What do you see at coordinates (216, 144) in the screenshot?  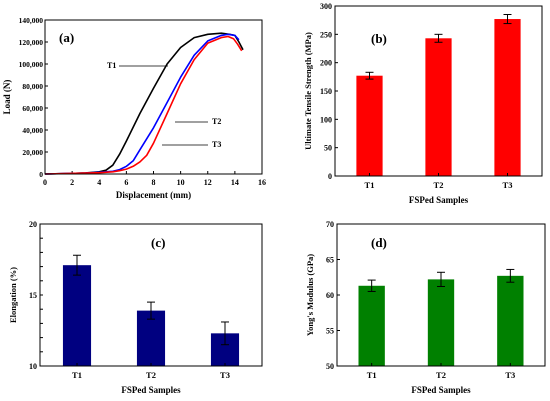 I see `annotation-label: T3` at bounding box center [216, 144].